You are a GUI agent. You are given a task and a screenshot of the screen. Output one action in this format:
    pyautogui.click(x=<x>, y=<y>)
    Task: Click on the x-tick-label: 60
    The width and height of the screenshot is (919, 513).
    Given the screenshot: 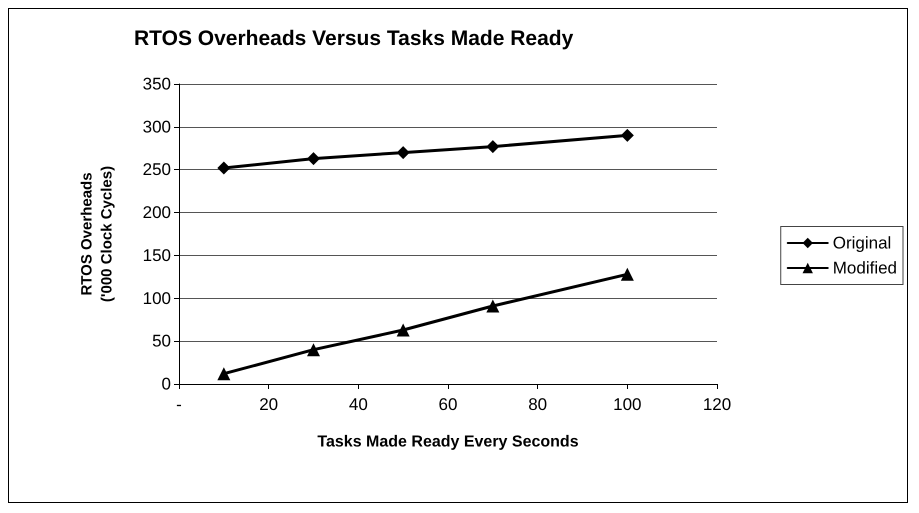 What is the action you would take?
    pyautogui.click(x=448, y=404)
    